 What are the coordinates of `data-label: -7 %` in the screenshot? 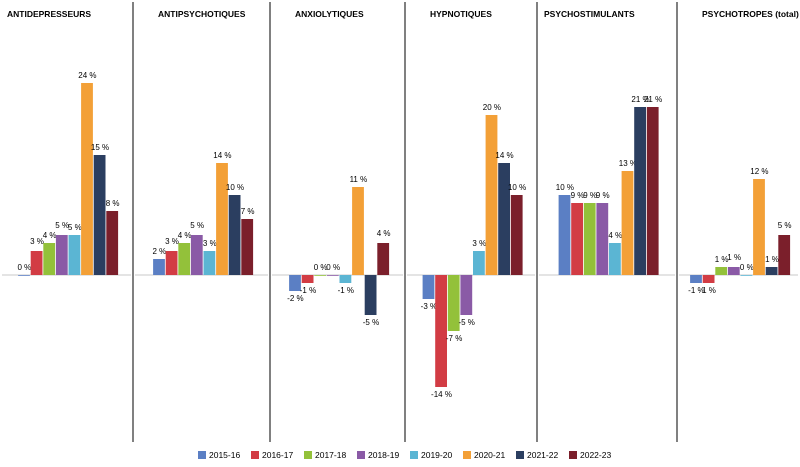 It's located at (454, 338).